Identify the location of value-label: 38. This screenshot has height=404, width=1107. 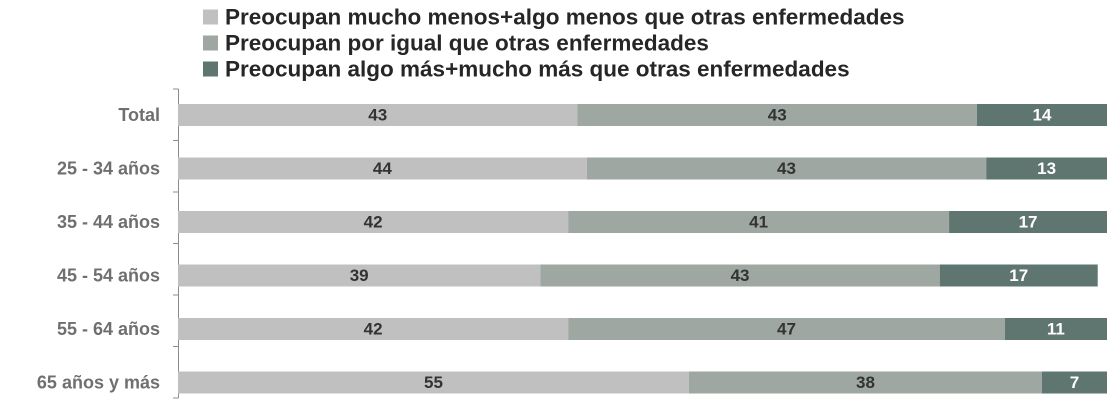
(865, 382).